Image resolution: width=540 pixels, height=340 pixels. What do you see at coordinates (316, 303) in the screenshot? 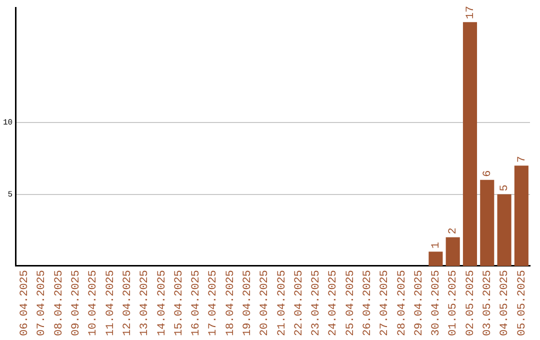
I see `x-tick-label: 23.04.2025` at bounding box center [316, 303].